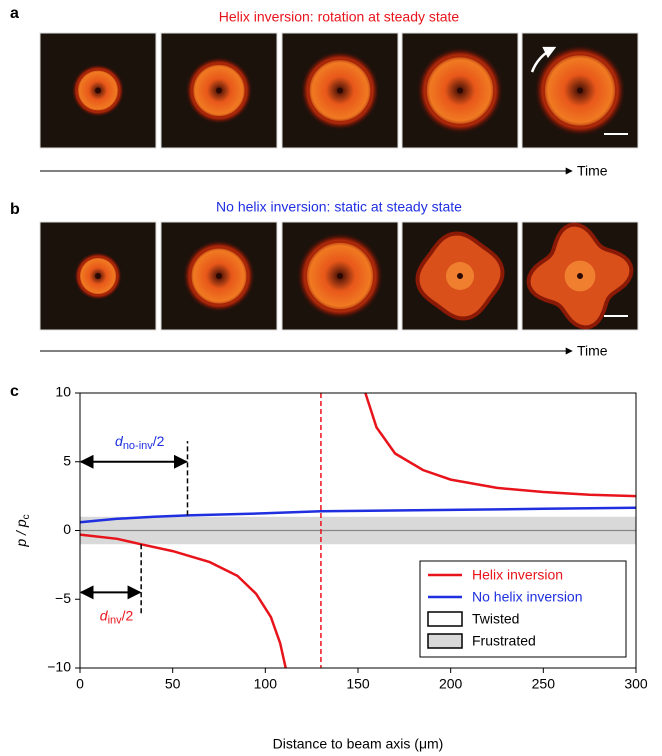 The image size is (662, 756). What do you see at coordinates (15, 209) in the screenshot?
I see `panel-label: b` at bounding box center [15, 209].